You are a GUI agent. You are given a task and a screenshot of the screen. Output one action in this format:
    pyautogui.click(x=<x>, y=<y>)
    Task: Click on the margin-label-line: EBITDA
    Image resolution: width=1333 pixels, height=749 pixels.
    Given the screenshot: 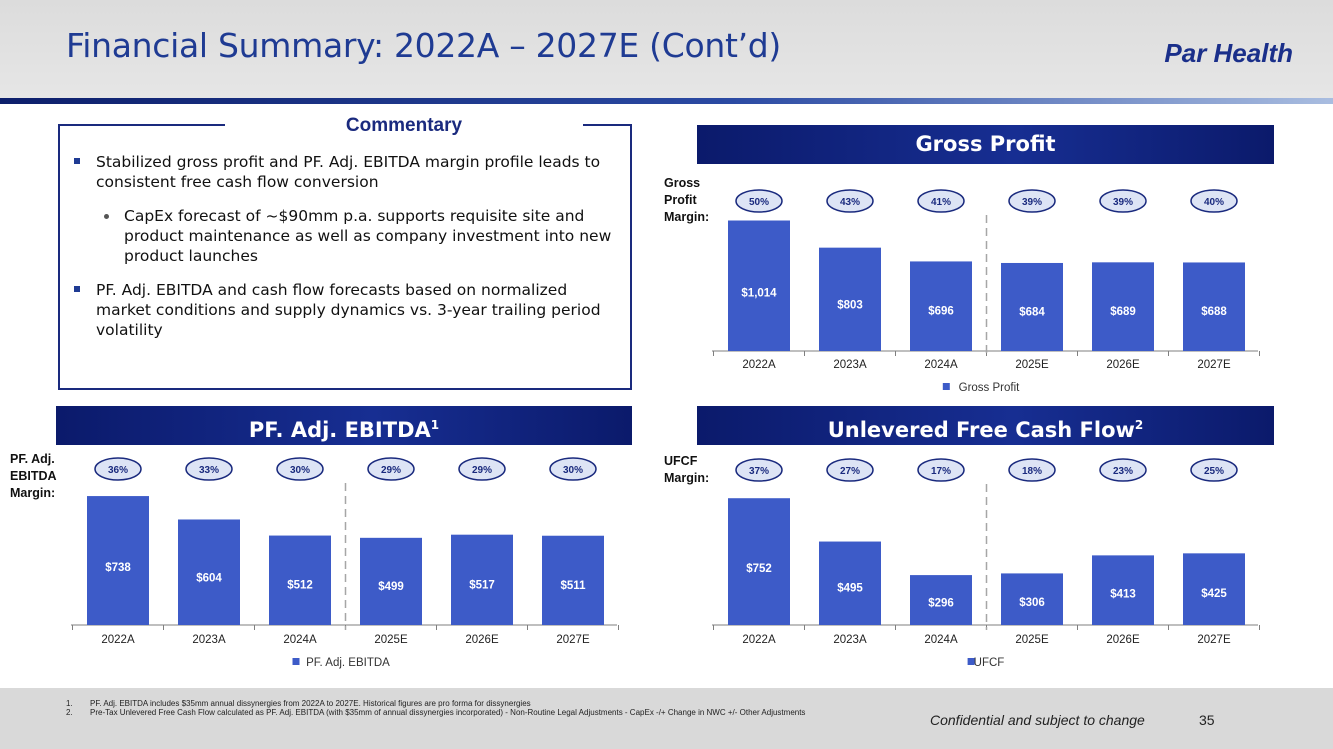 What is the action you would take?
    pyautogui.click(x=33, y=476)
    